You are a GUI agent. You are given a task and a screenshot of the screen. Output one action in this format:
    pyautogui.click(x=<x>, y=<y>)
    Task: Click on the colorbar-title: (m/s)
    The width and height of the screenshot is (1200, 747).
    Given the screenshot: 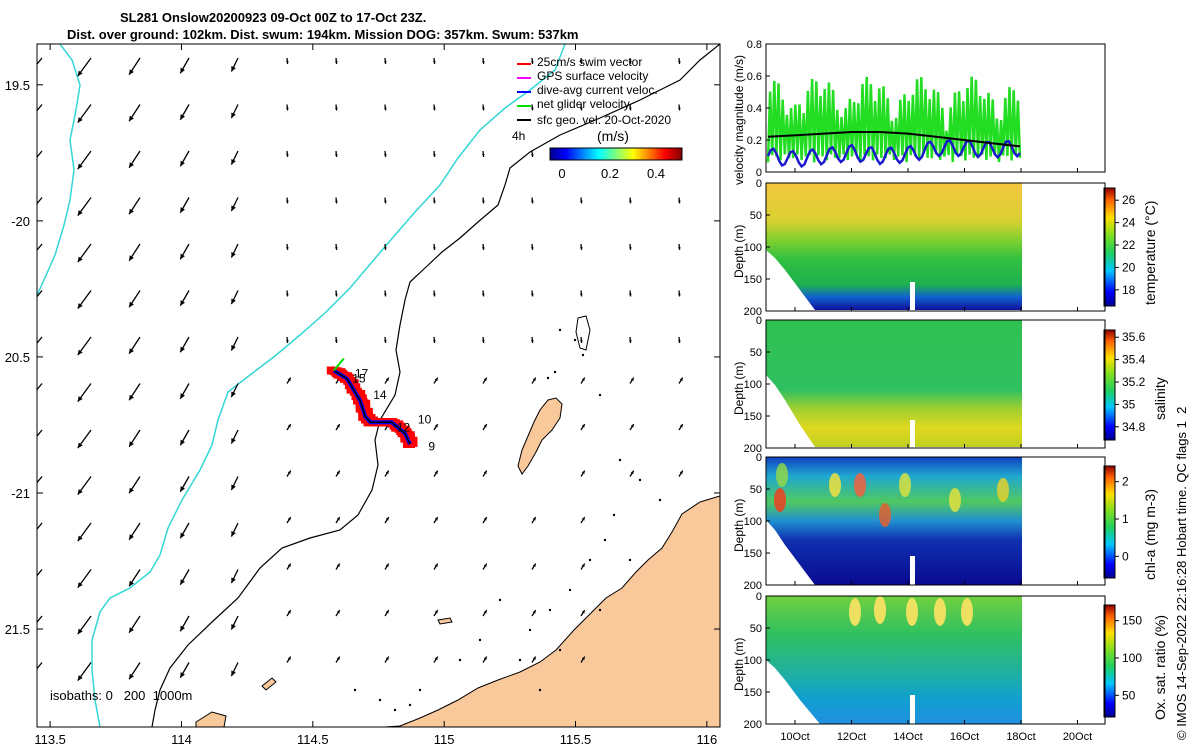 What is the action you would take?
    pyautogui.click(x=613, y=136)
    